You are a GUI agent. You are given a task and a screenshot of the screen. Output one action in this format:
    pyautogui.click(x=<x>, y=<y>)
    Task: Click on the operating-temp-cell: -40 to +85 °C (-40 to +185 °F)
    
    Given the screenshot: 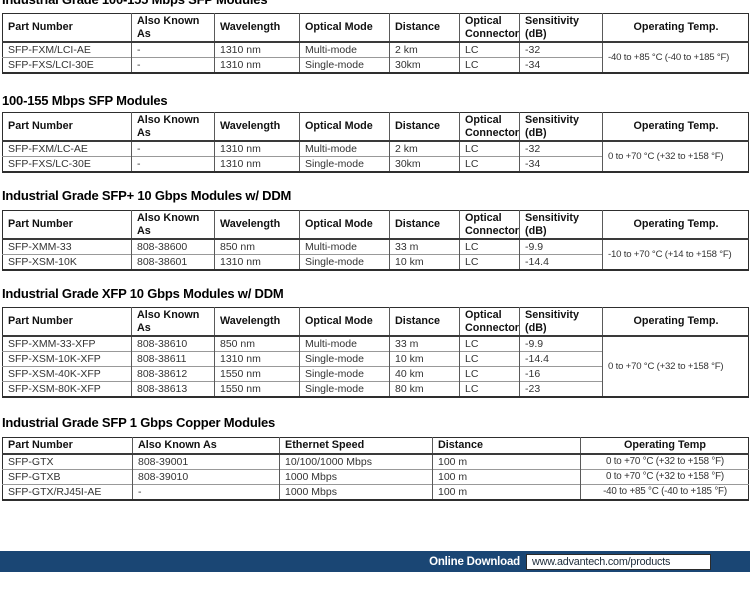 What is the action you would take?
    pyautogui.click(x=675, y=57)
    